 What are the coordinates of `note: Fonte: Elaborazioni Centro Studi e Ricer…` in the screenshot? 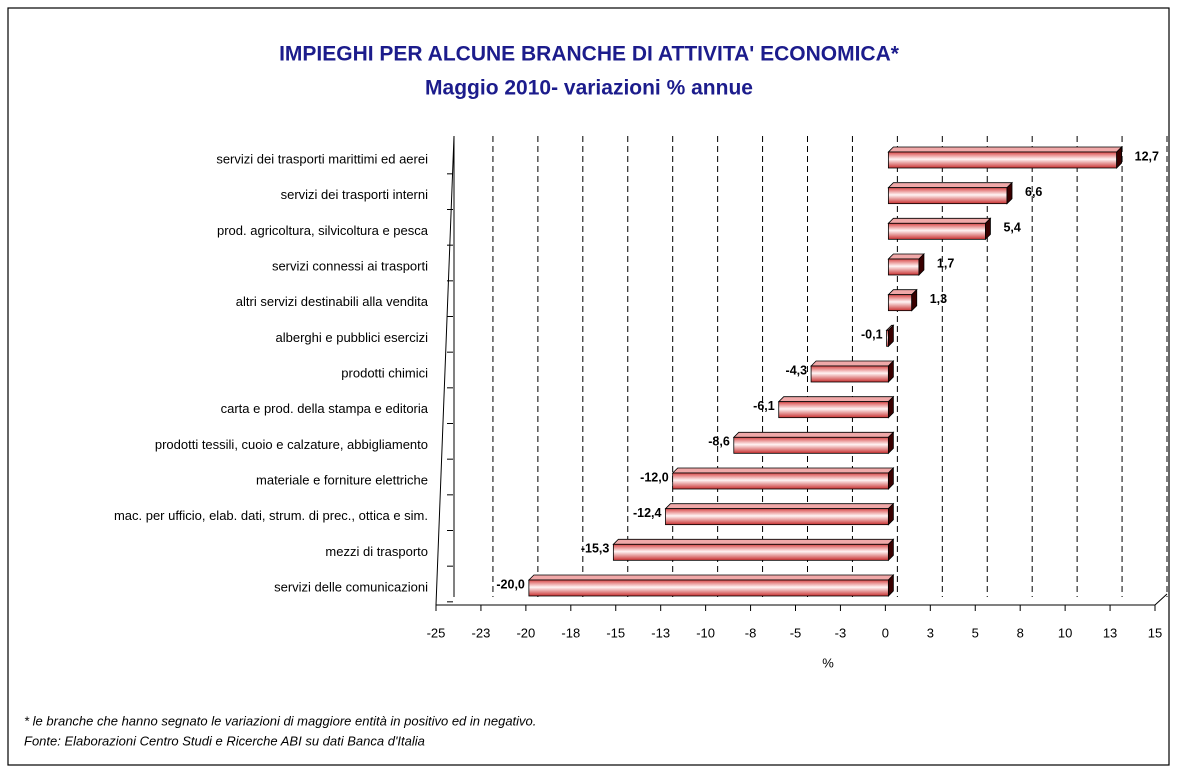 It's located at (224, 740).